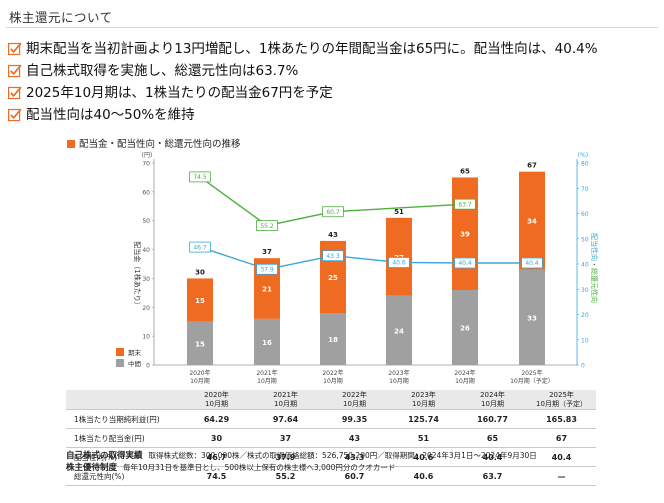 This screenshot has height=503, width=664. What do you see at coordinates (492, 419) in the screenshot?
I see `table-cell: 160.77` at bounding box center [492, 419].